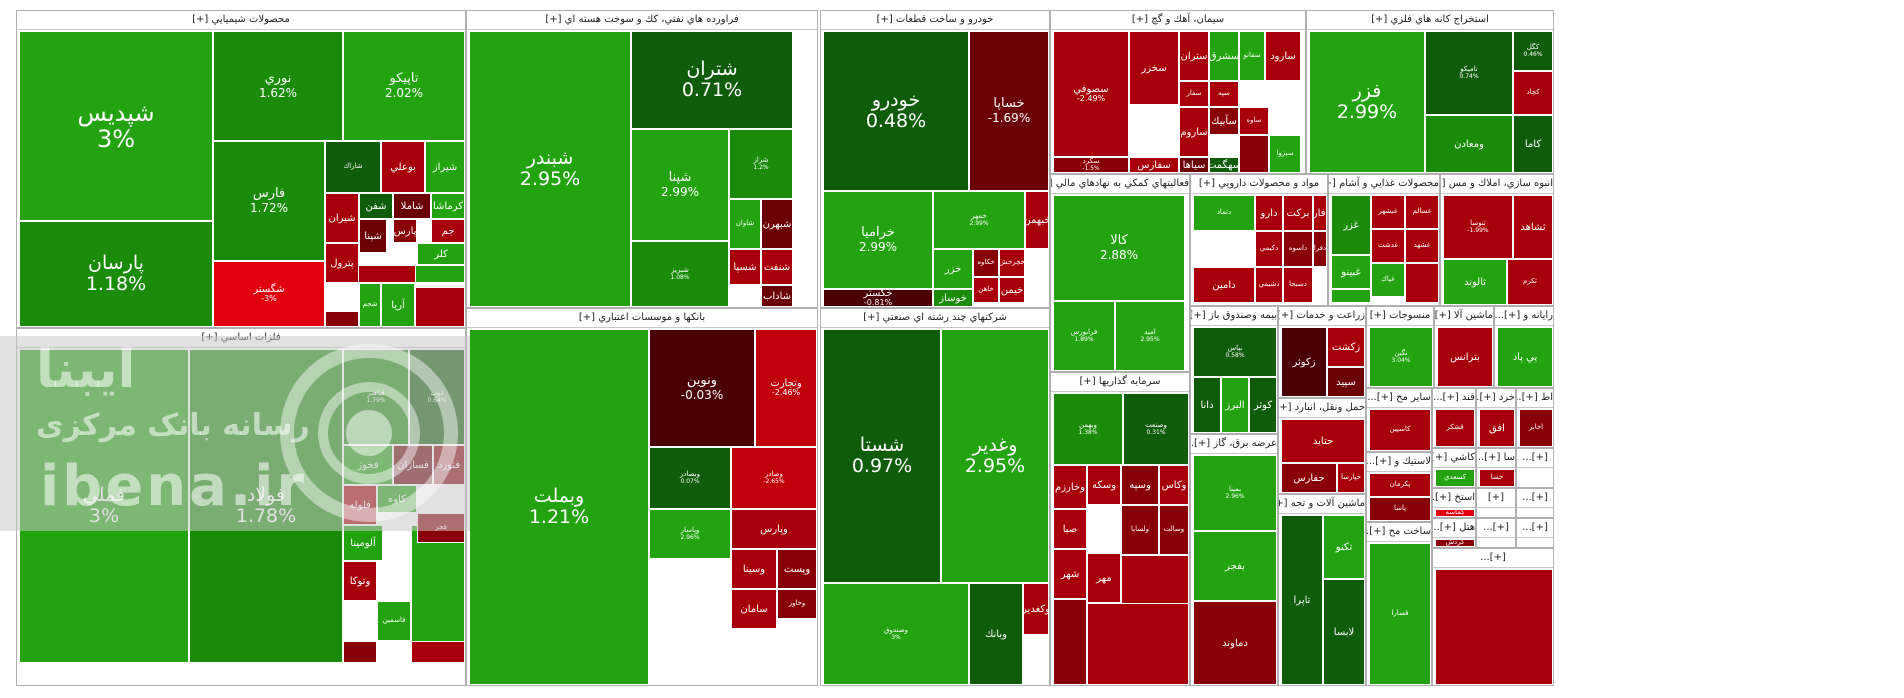 This screenshot has height=698, width=1904. What do you see at coordinates (1174, 530) in the screenshot?
I see `stock-tile: وسالت` at bounding box center [1174, 530].